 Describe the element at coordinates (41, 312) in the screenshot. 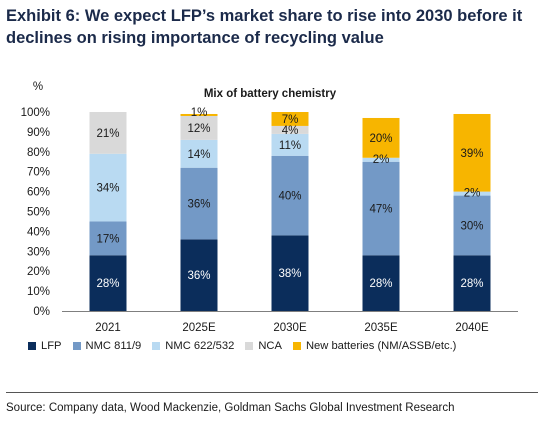

I see `y-tick-label: 0%` at that location.